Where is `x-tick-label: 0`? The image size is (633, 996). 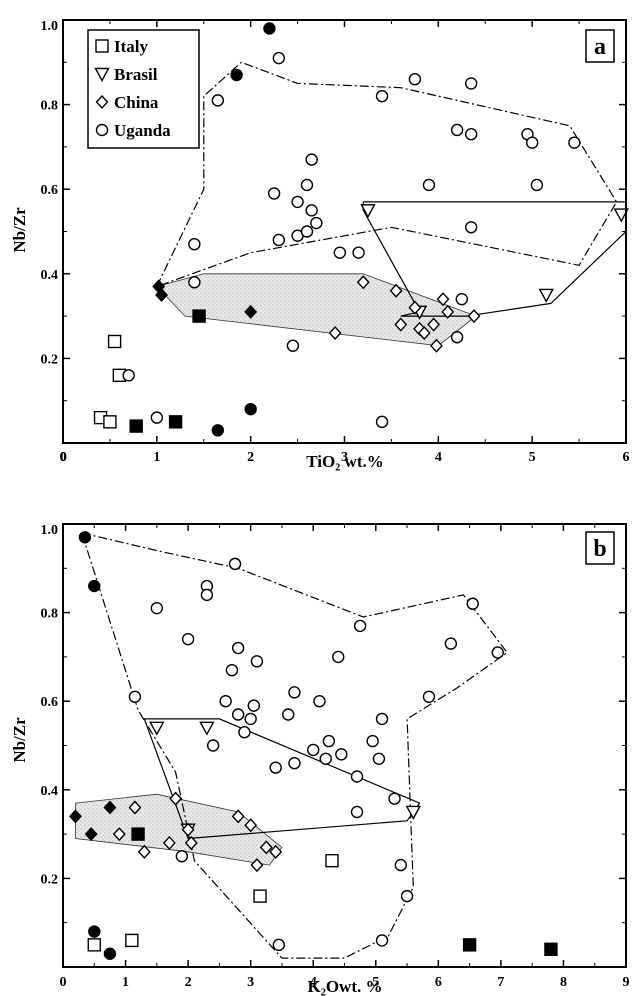
x-tick-label: 0 is located at coordinates (63, 982).